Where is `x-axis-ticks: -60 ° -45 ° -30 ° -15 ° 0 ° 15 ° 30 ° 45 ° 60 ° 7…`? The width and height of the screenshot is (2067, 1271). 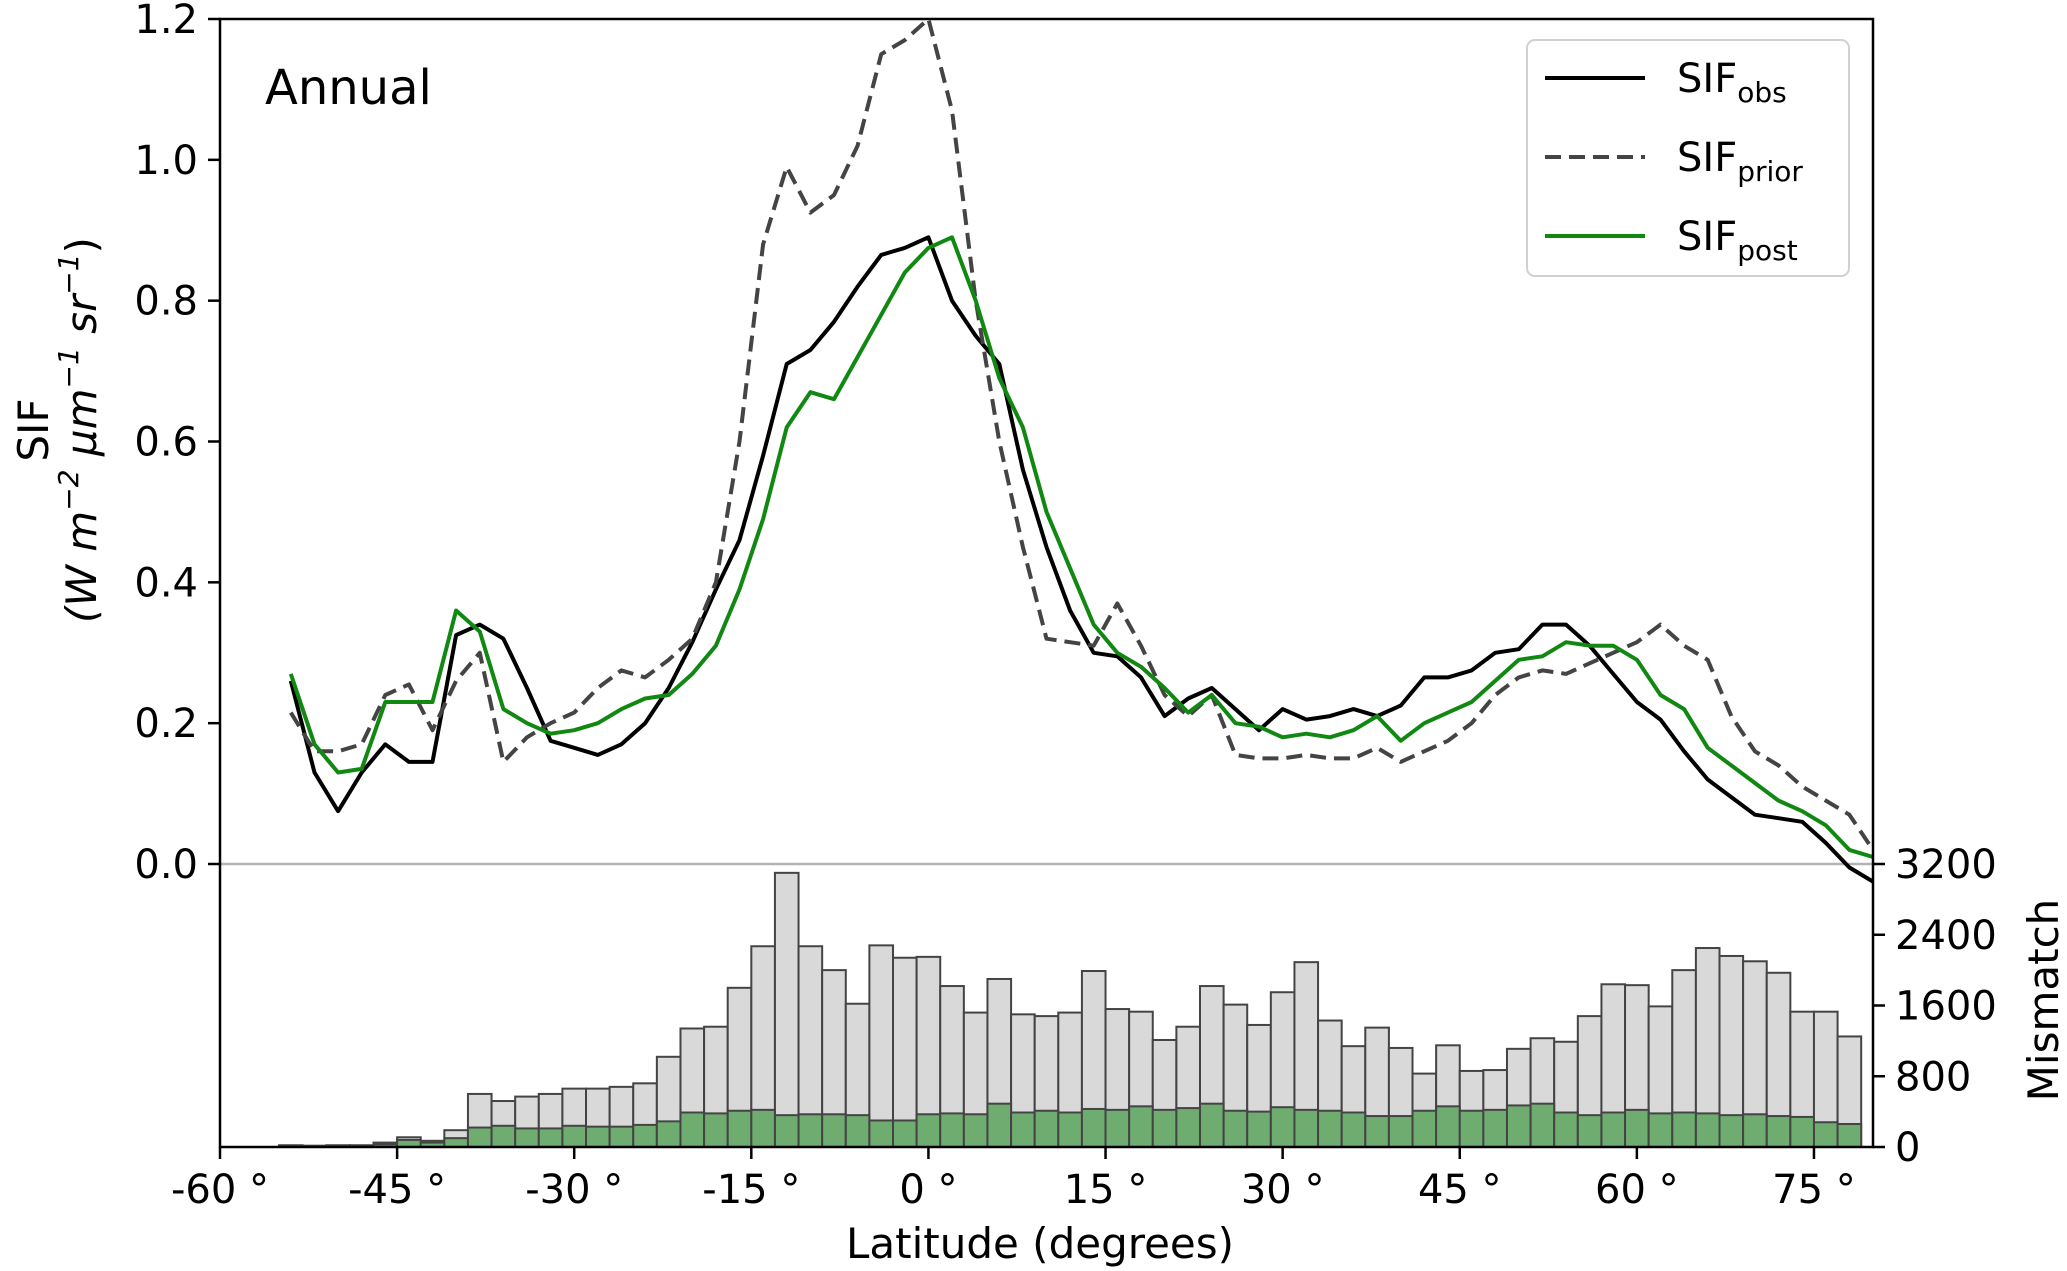
x-axis-ticks: -60 ° -45 ° -30 ° -15 ° 0 ° 15 ° 30 ° 45 ° 60 ° 7… is located at coordinates (1013, 1180).